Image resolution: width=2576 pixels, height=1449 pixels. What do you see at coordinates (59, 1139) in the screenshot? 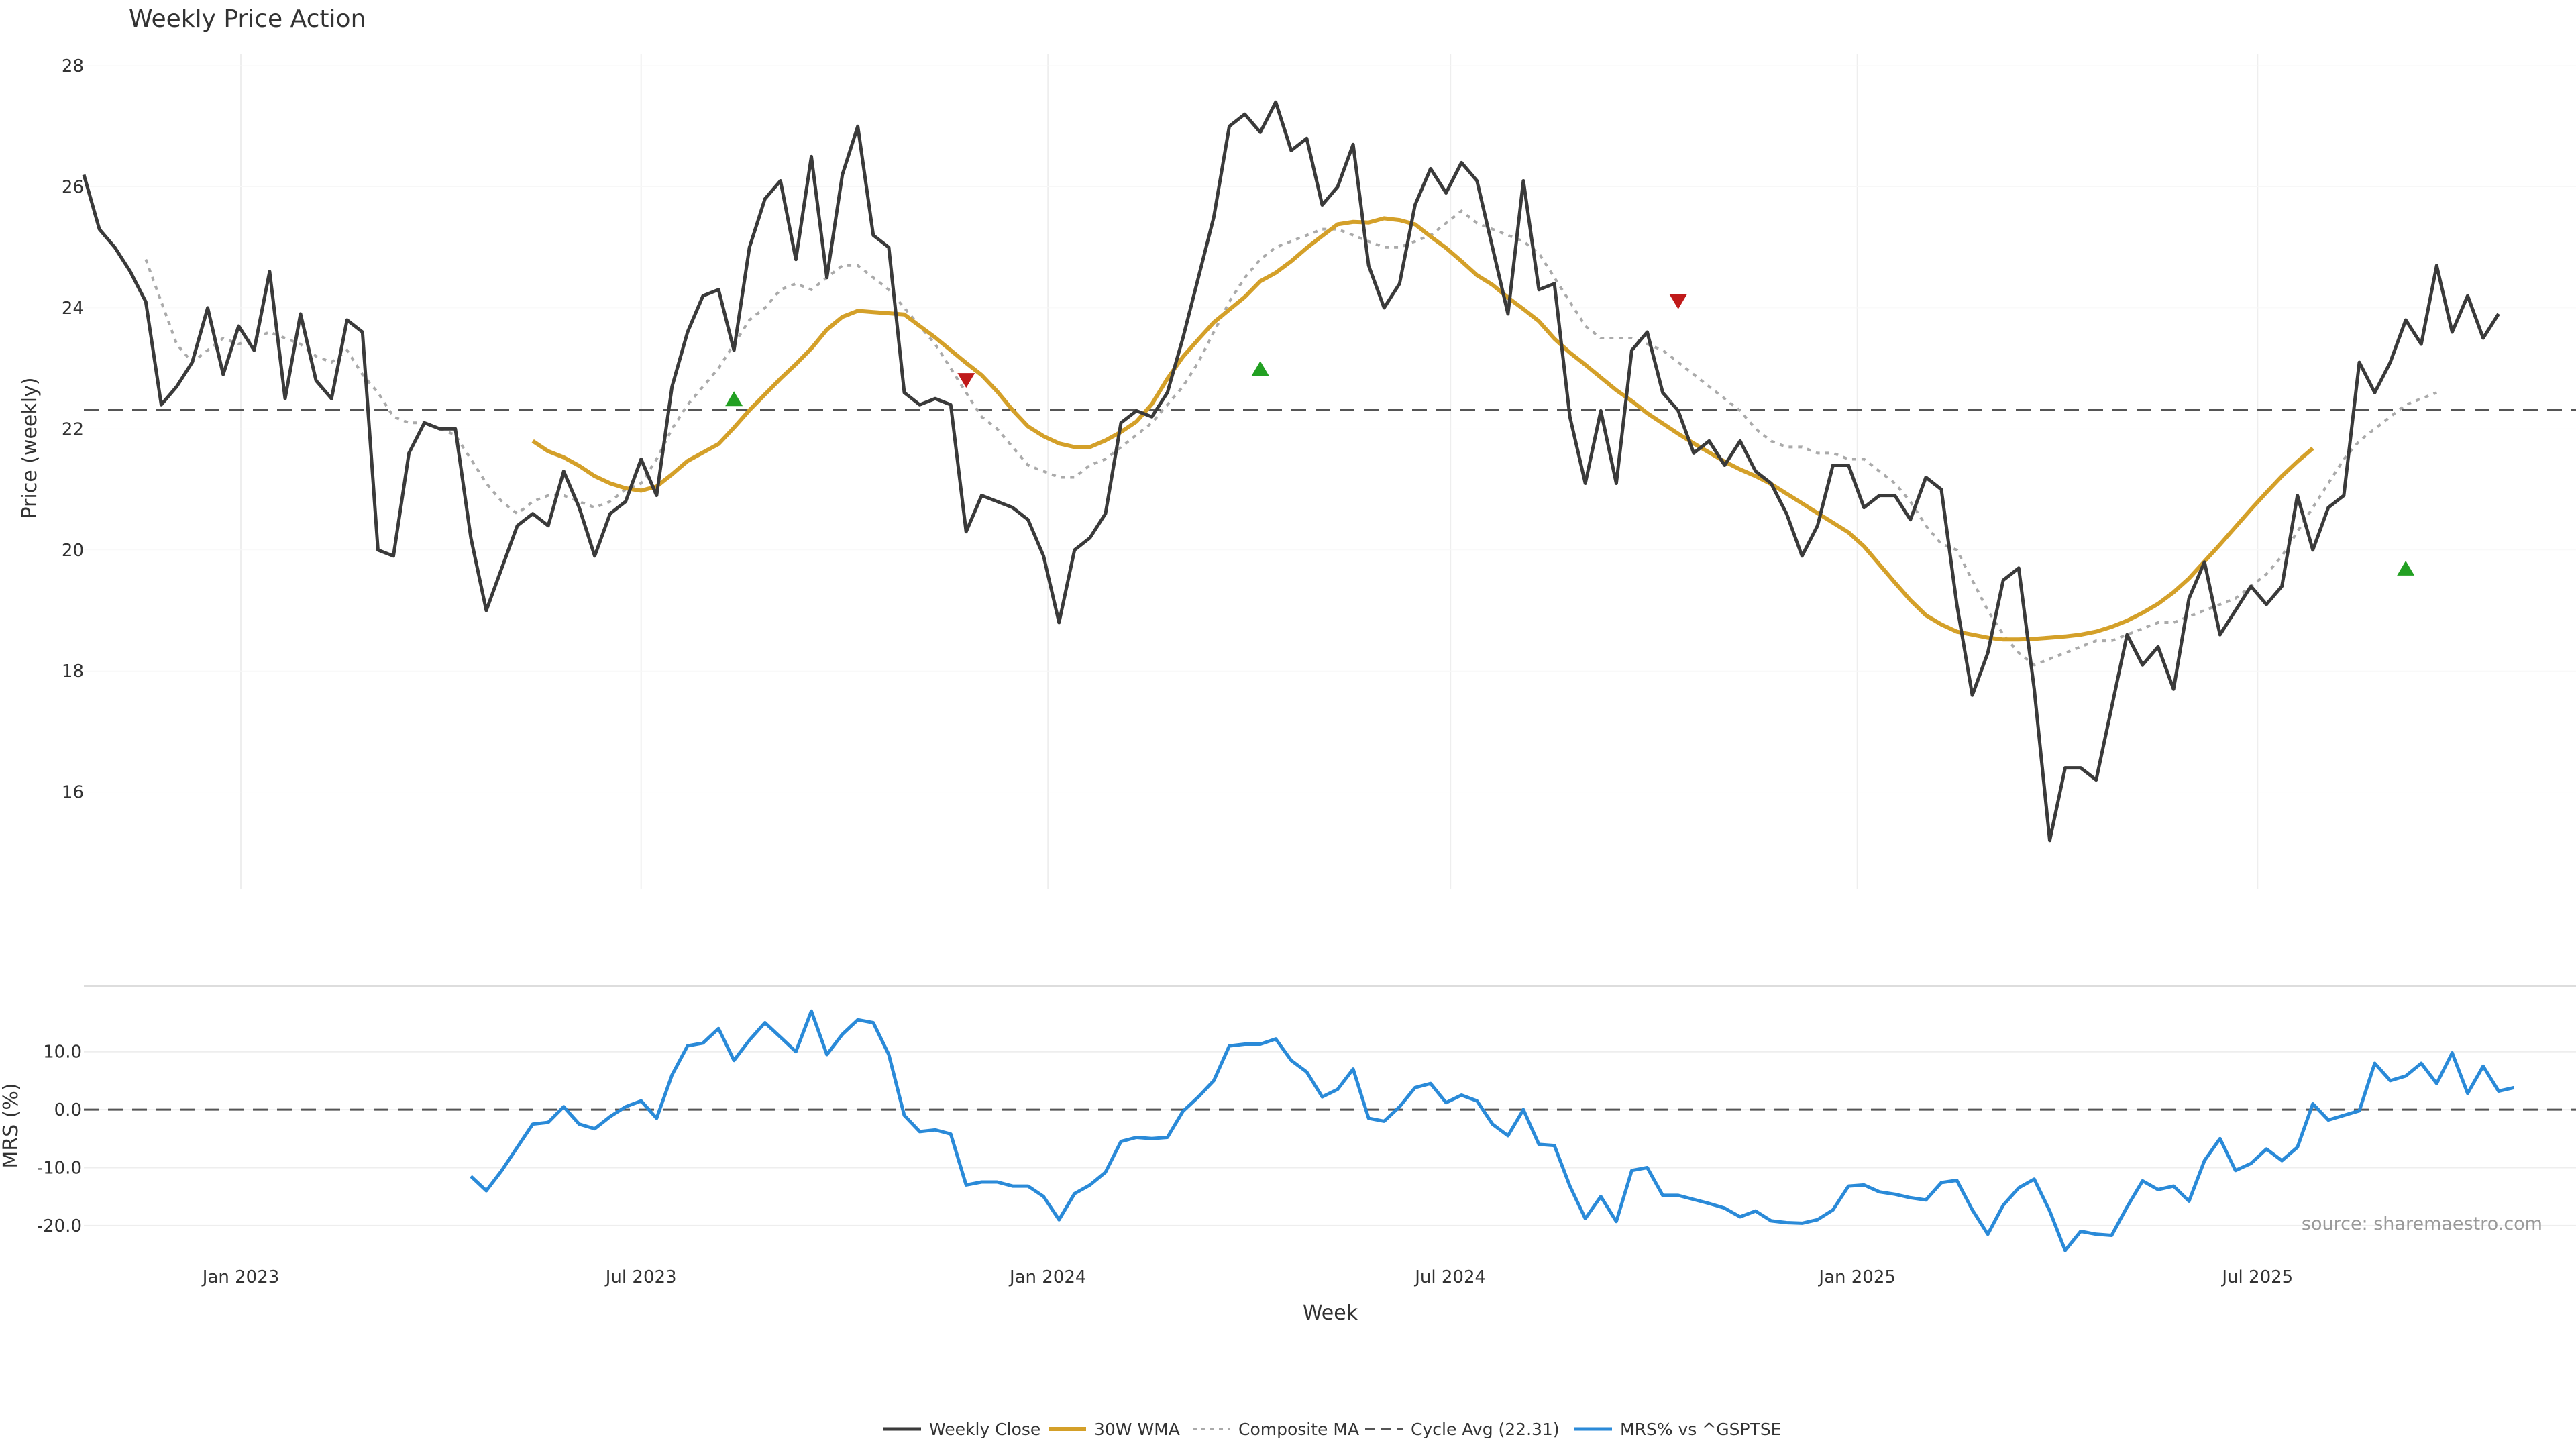
I see `mrs-y-axis-ticks: -20.0 -10.0 0.0 10.0` at bounding box center [59, 1139].